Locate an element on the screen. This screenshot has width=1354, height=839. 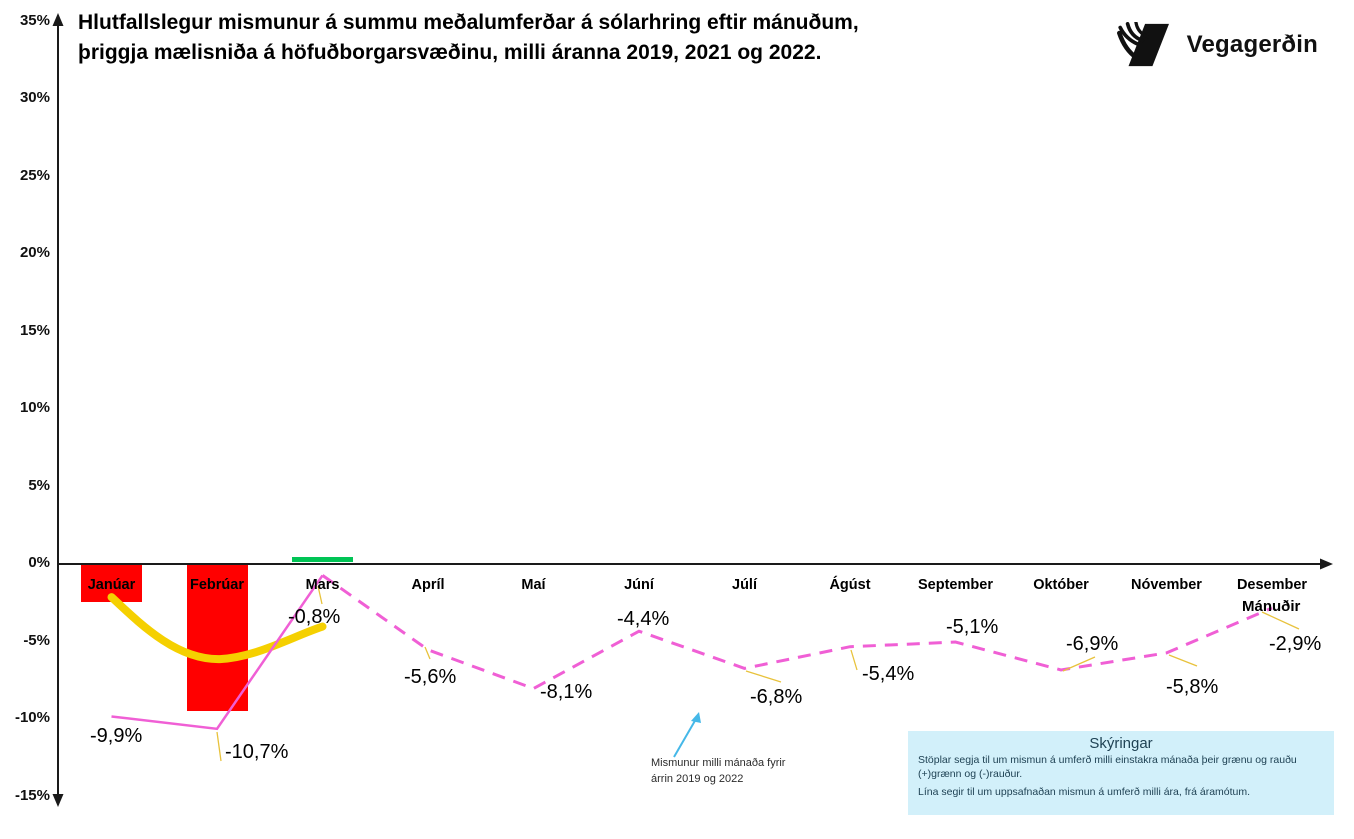
month-label-1: Janúar is located at coordinates (111, 585).